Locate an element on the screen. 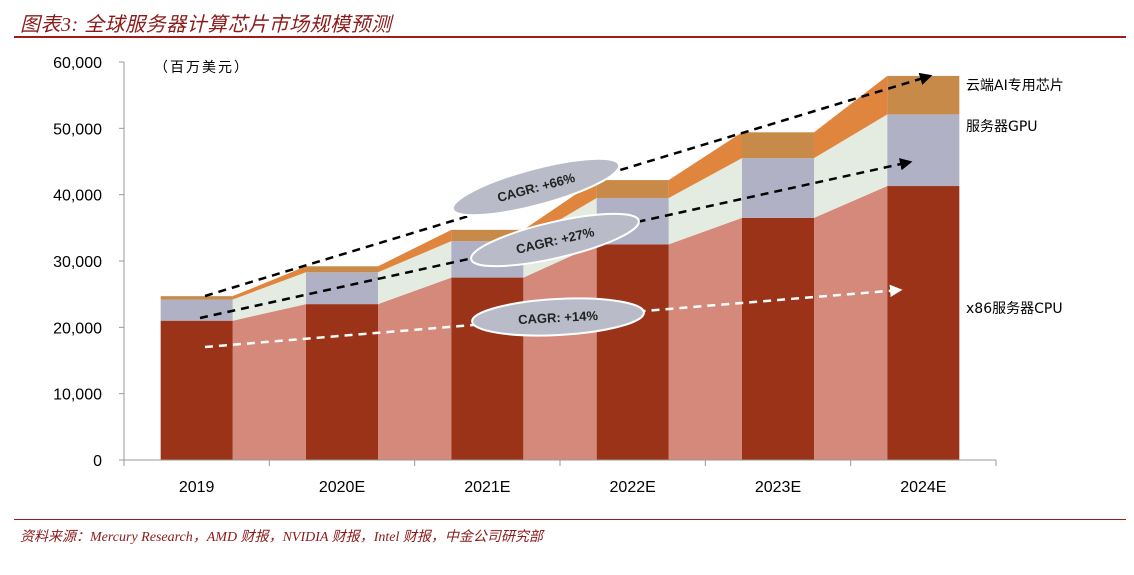  source-rule is located at coordinates (570, 519).